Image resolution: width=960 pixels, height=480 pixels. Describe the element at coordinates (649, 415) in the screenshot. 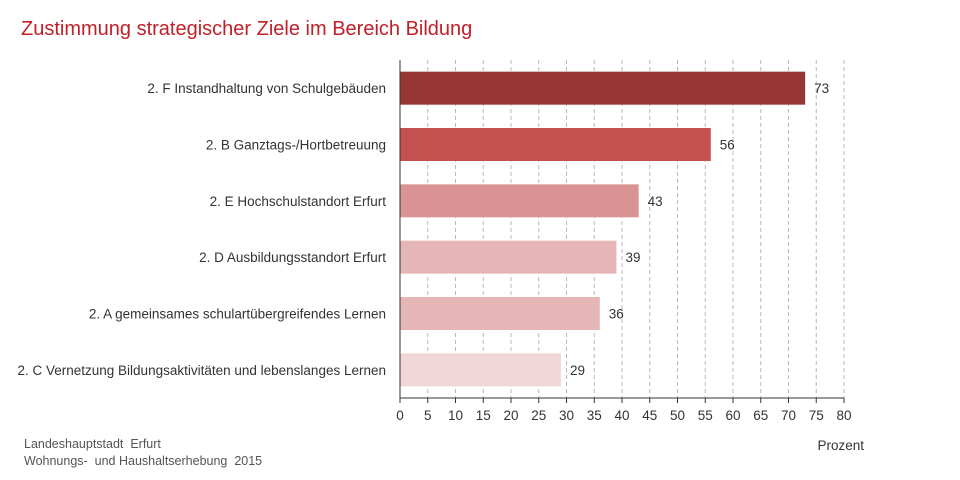

I see `x-tick-label: 45` at that location.